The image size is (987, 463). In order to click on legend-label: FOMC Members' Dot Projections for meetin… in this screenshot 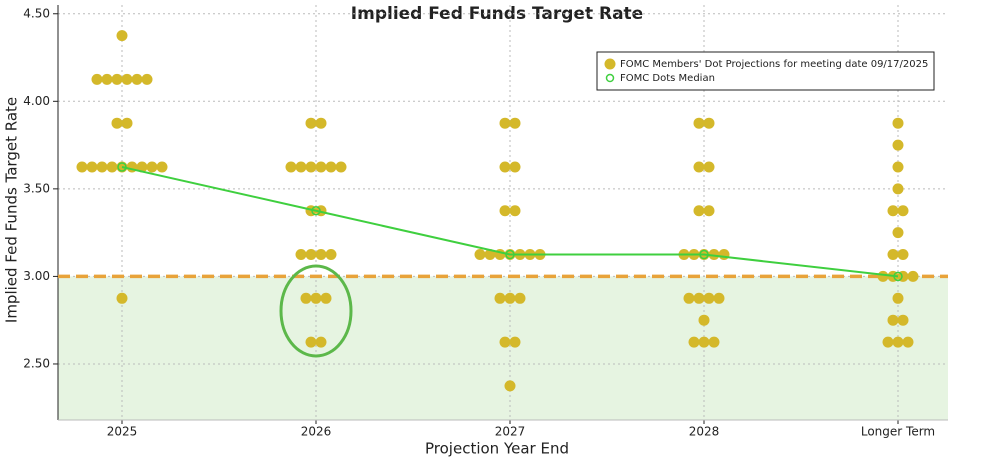, I will do `click(774, 64)`.